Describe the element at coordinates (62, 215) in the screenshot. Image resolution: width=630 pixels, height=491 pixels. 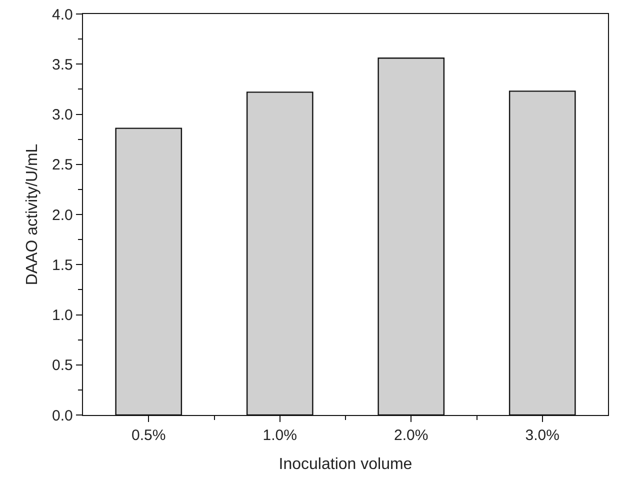
I see `y-tick-label: 2.0` at that location.